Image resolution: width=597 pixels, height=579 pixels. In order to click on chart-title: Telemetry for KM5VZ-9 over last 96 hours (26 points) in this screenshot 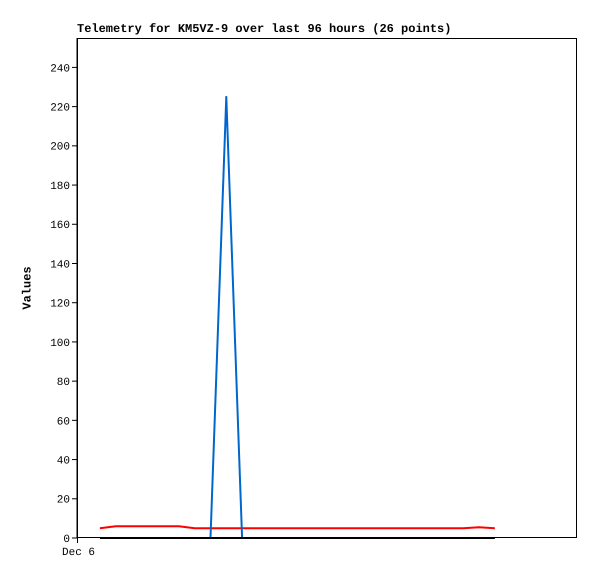, I will do `click(264, 29)`.